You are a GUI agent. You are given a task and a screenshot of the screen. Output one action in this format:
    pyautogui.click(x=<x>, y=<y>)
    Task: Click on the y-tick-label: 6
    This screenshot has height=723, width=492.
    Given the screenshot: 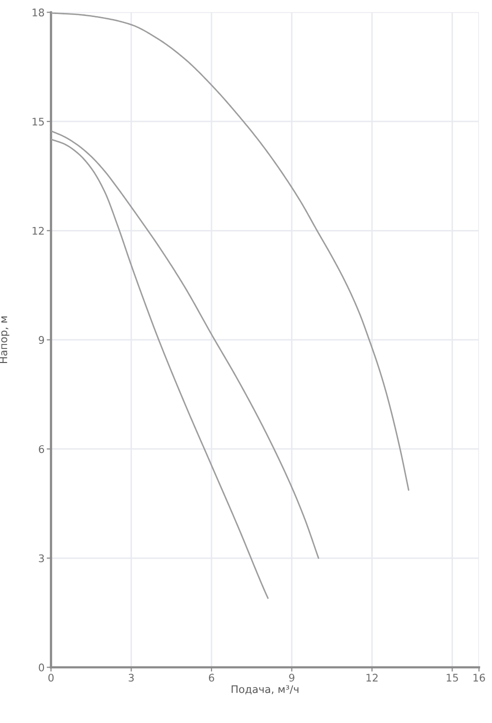 What is the action you would take?
    pyautogui.click(x=41, y=449)
    